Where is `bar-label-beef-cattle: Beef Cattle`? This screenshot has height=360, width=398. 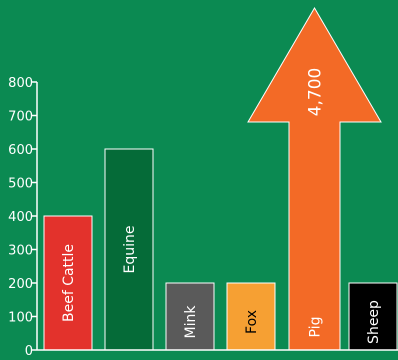
bar-label-beef-cattle: Beef Cattle is located at coordinates (69, 283).